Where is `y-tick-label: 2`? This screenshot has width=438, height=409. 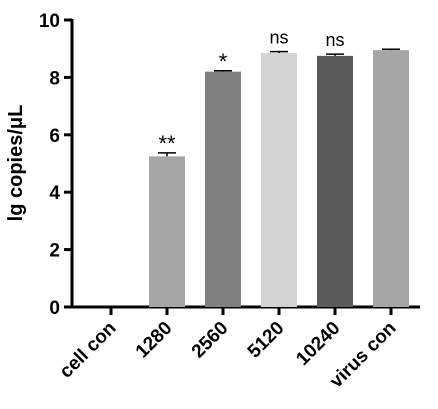 y-tick-label: 2 is located at coordinates (54, 251).